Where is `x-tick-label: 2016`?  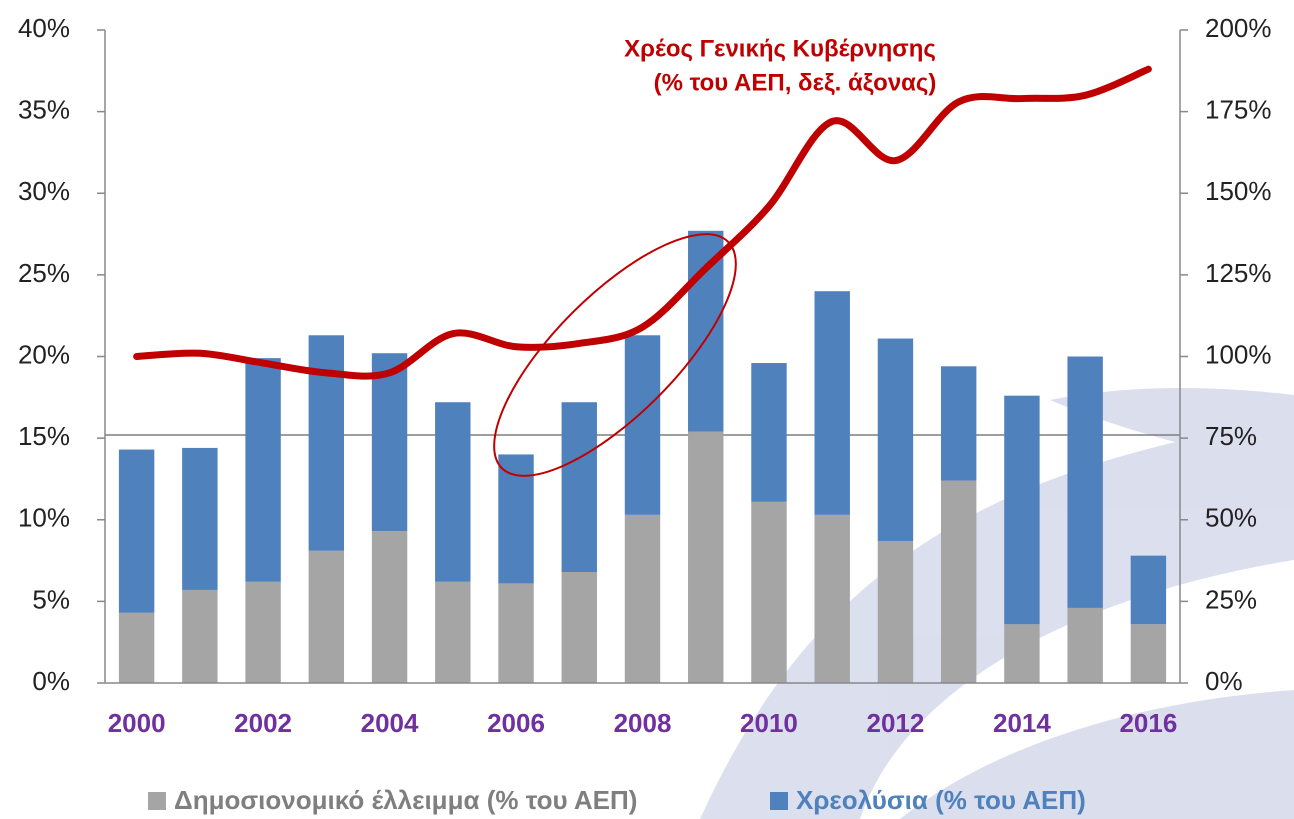 x-tick-label: 2016 is located at coordinates (1148, 723).